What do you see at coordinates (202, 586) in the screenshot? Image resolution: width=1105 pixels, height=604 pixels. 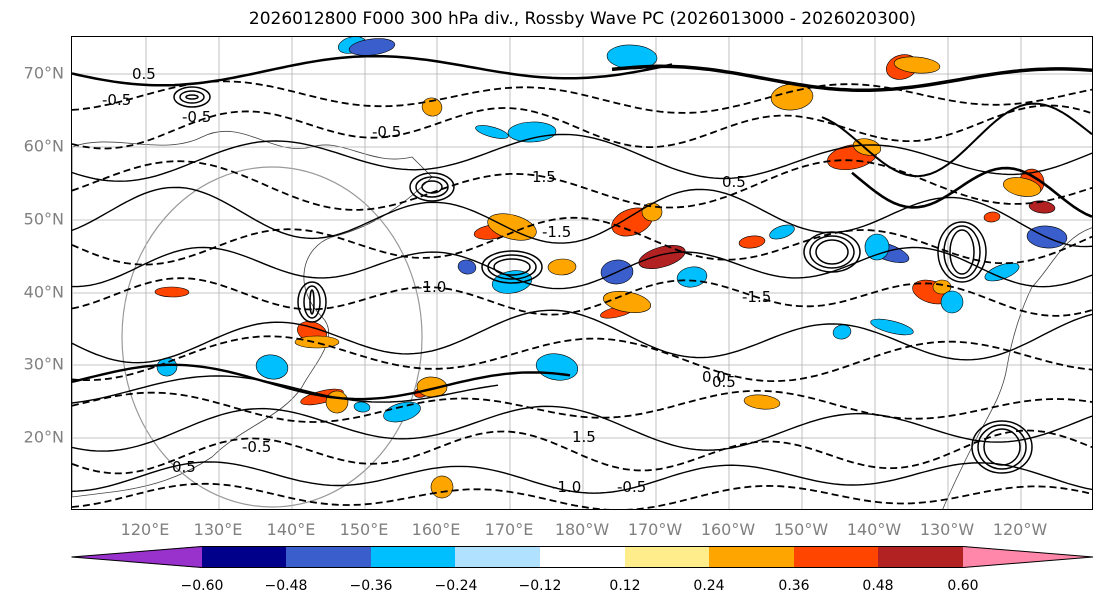 I see `colorbar-tick: −0.60` at bounding box center [202, 586].